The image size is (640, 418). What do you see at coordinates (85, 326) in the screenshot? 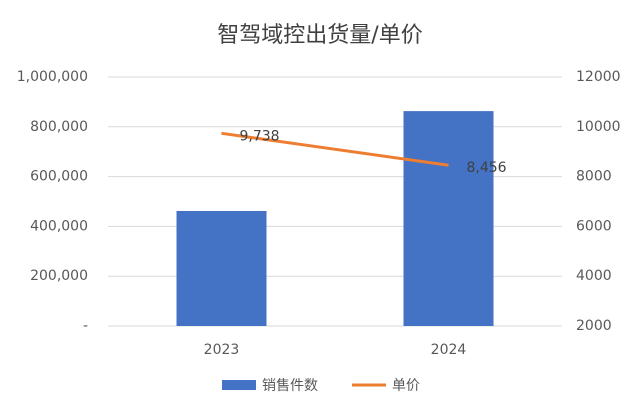
I see `y-tick-label: -` at bounding box center [85, 326].